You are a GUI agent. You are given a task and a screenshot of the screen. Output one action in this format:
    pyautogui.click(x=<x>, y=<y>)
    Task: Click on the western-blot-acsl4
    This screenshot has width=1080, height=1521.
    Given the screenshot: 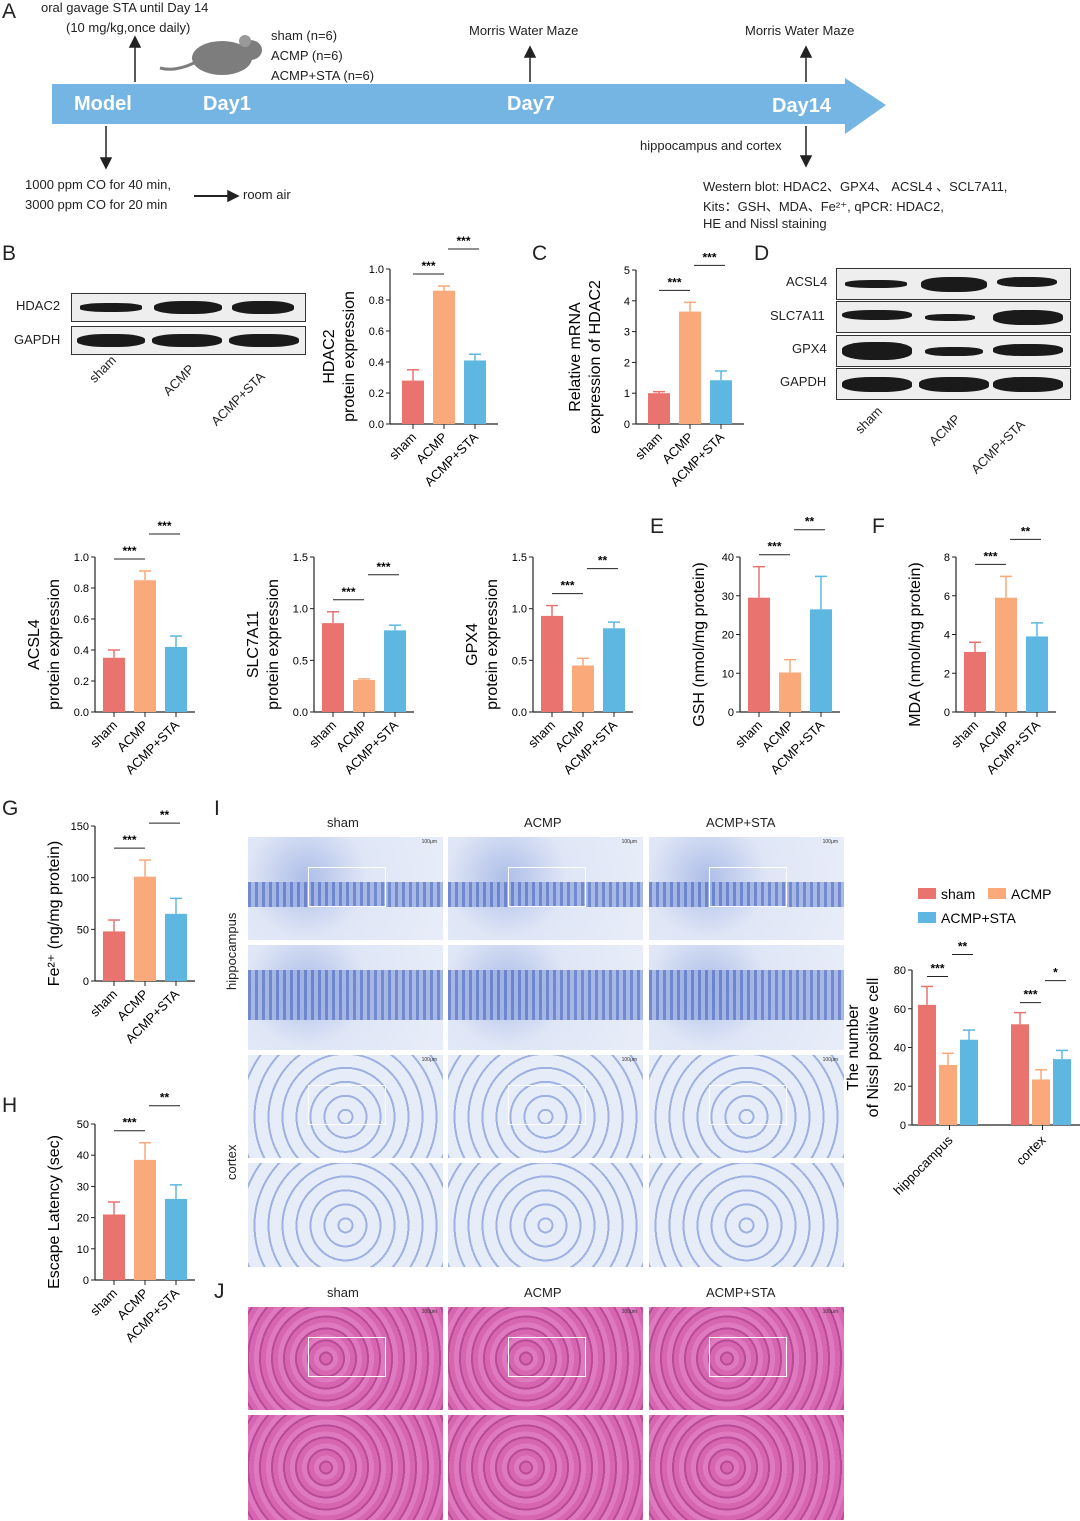 What is the action you would take?
    pyautogui.click(x=953, y=284)
    